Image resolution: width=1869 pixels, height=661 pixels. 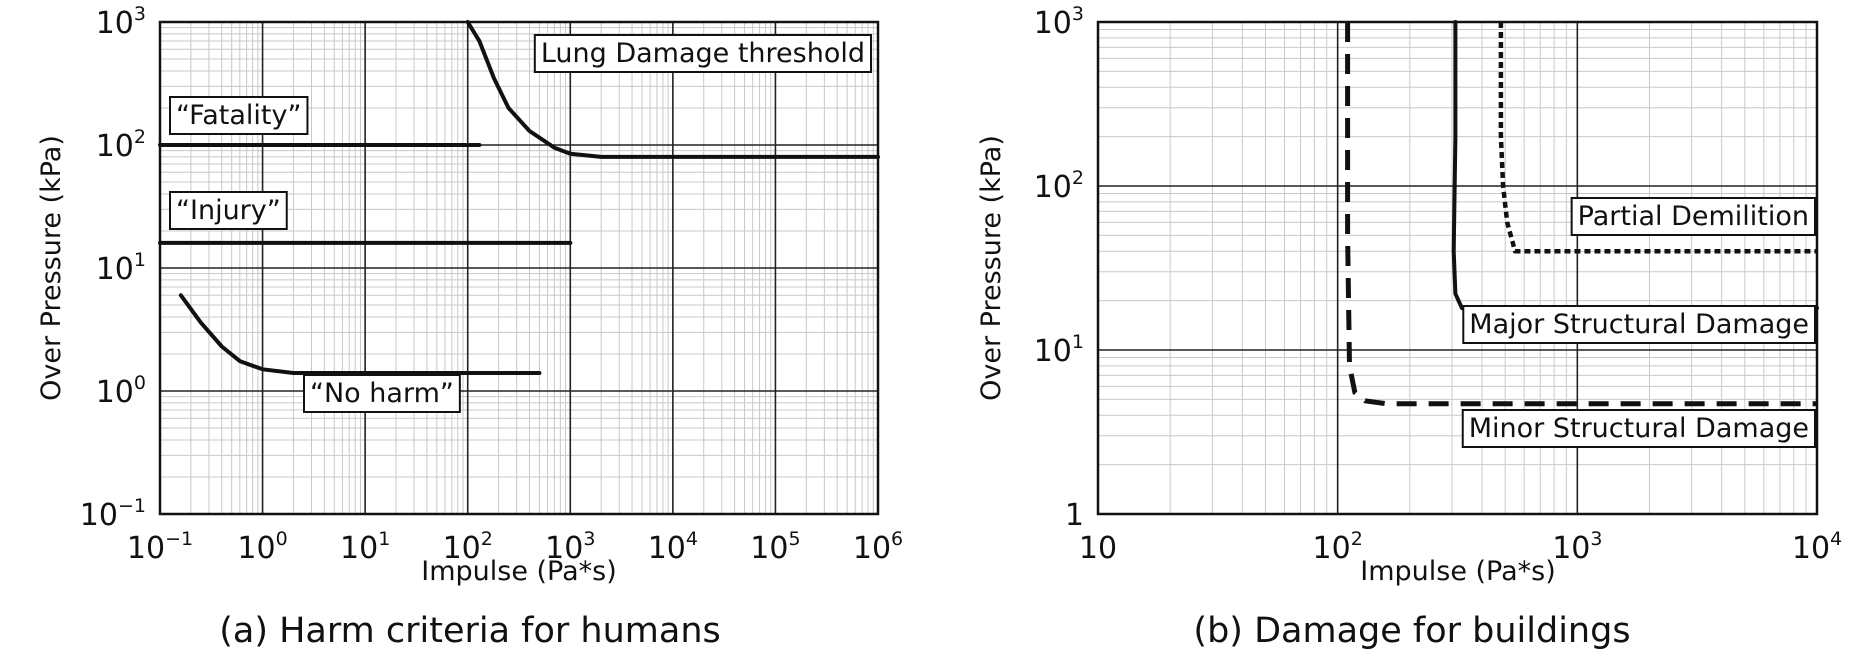 I want to click on series-label: Minor Structural Damage, so click(x=1638, y=428).